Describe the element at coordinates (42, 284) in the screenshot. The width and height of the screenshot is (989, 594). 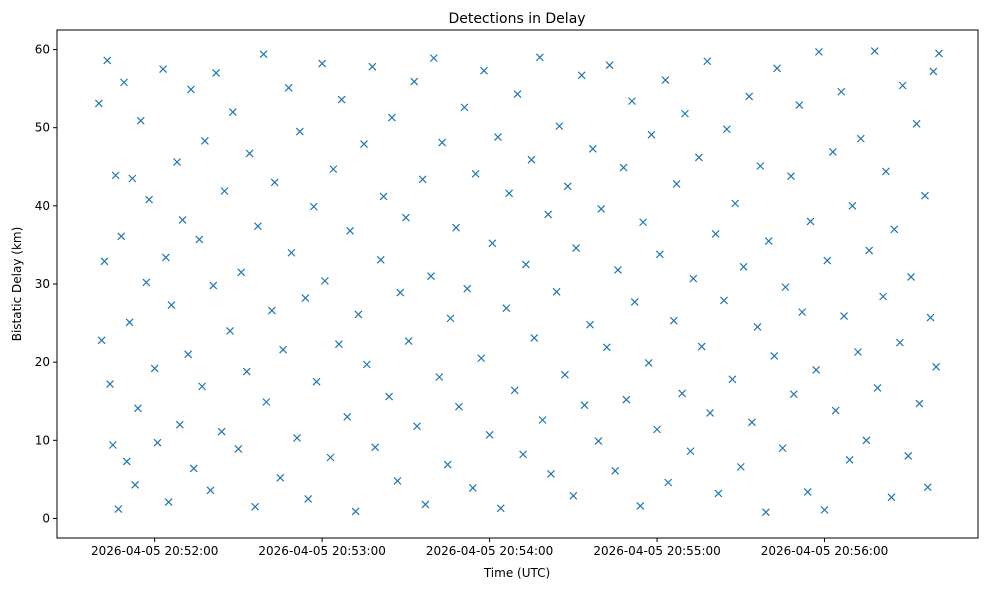
I see `y-tick-label: 30` at that location.